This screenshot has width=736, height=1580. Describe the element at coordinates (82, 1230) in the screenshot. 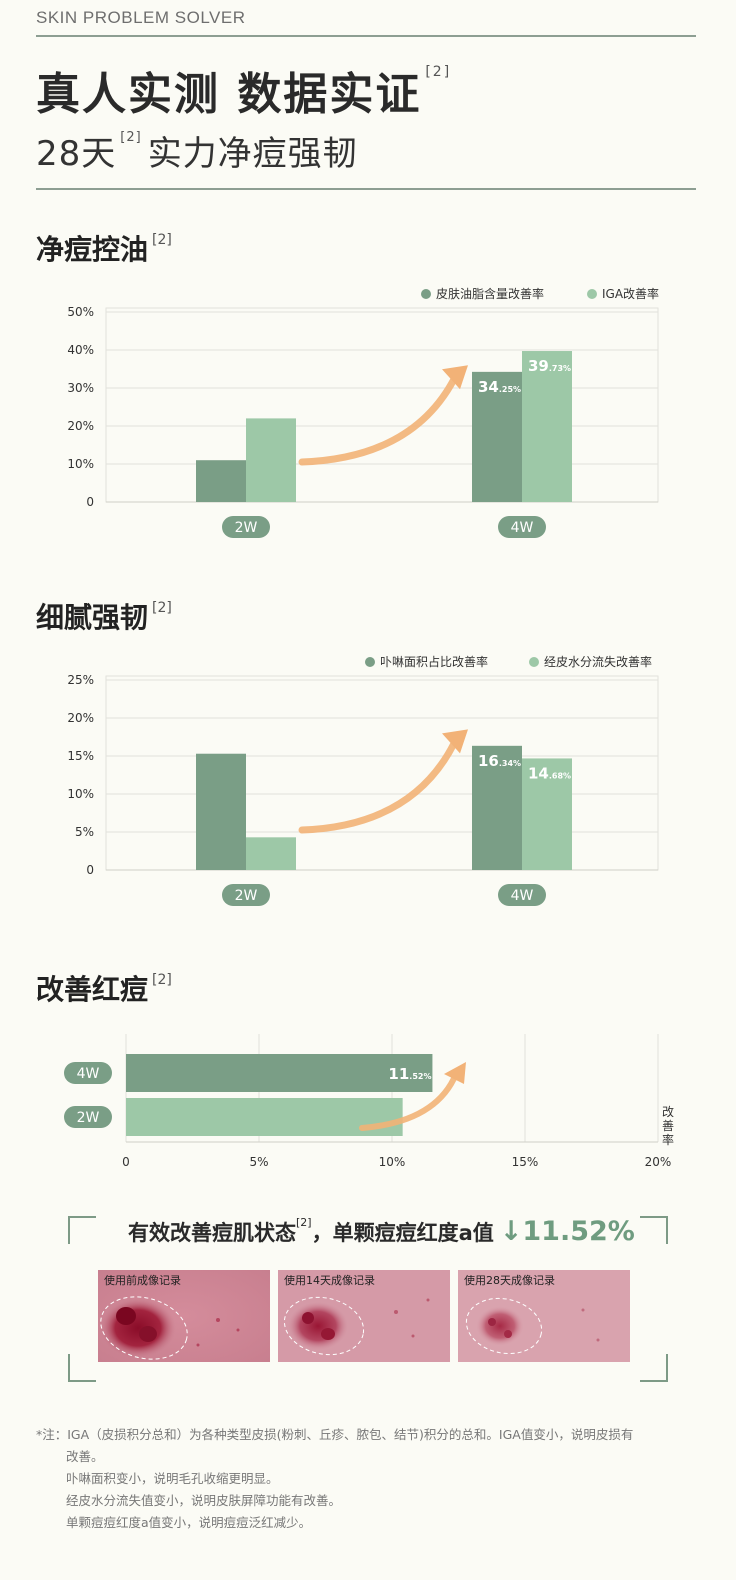

I see `bracket-top-left` at that location.